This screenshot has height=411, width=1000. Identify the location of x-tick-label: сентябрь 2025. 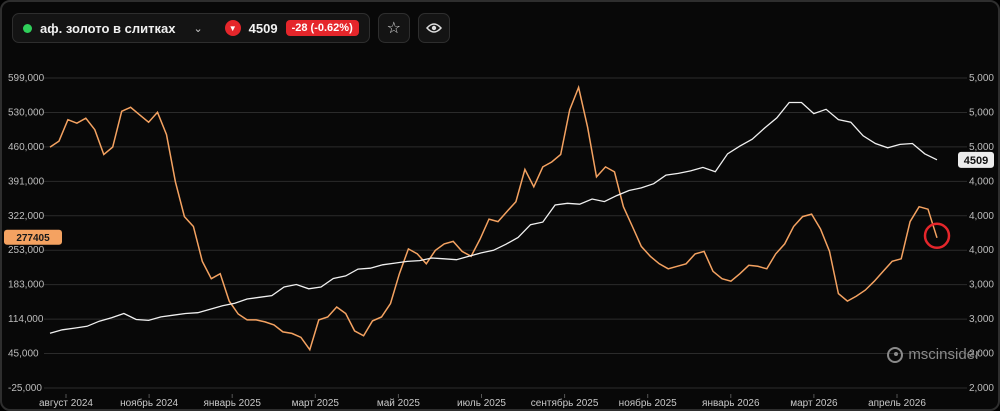
(565, 403).